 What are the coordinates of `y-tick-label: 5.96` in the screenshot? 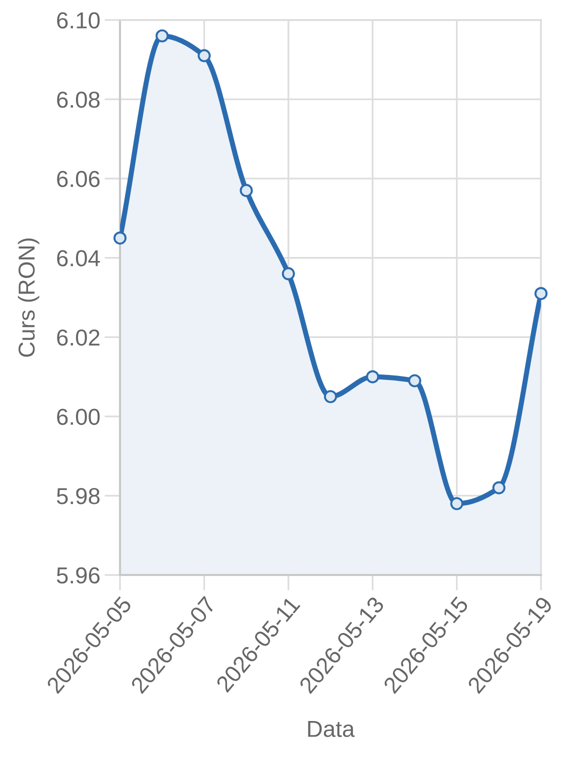 It's located at (78, 575).